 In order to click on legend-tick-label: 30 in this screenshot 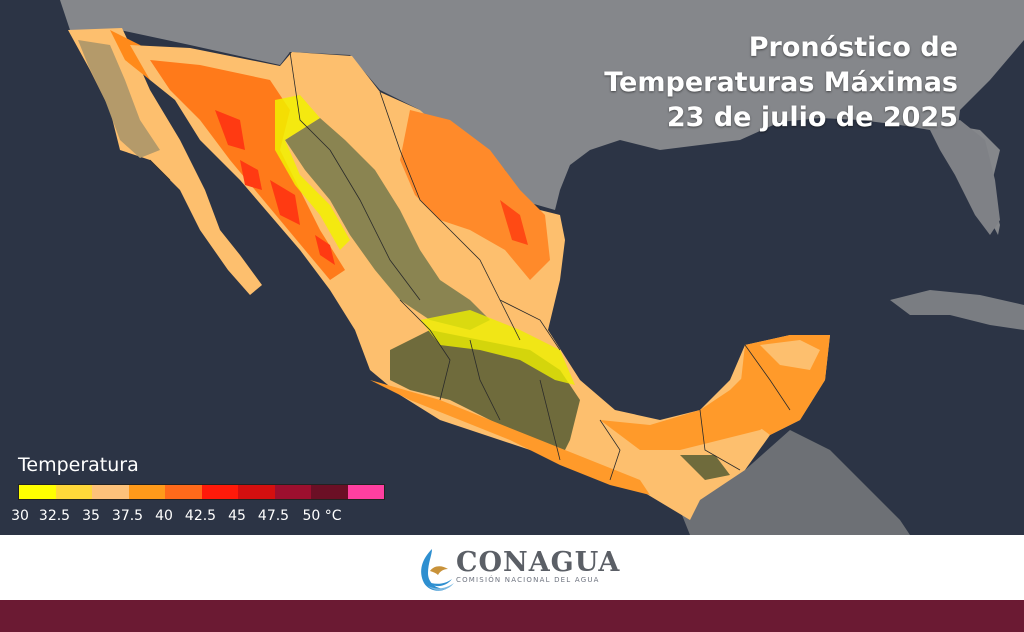, I will do `click(20, 516)`.